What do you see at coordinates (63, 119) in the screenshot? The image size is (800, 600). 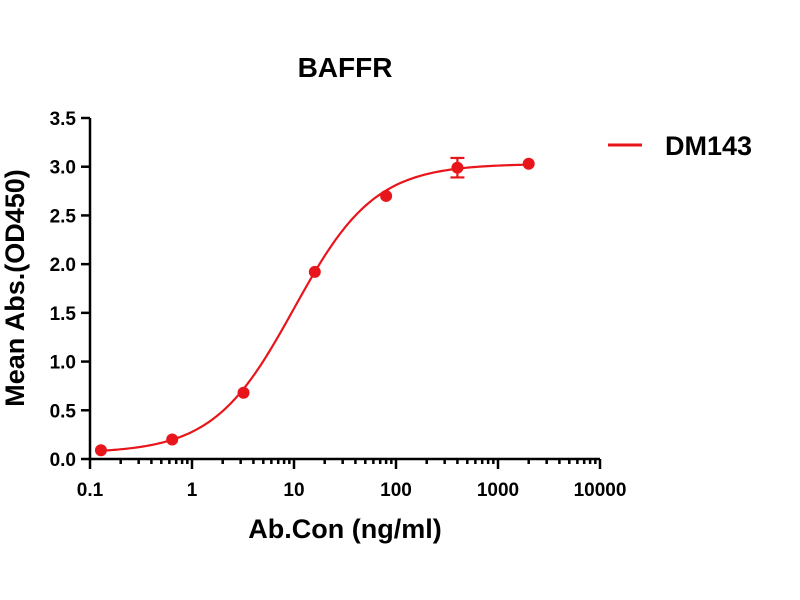 I see `y-tick-label: 3.5` at bounding box center [63, 119].